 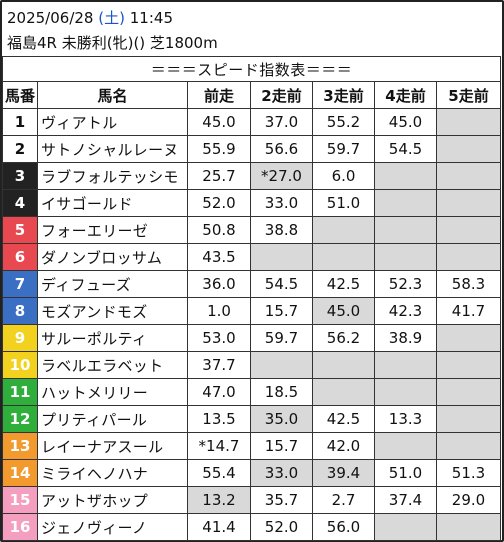 I want to click on speed-index-cell: 2.7, so click(x=343, y=500).